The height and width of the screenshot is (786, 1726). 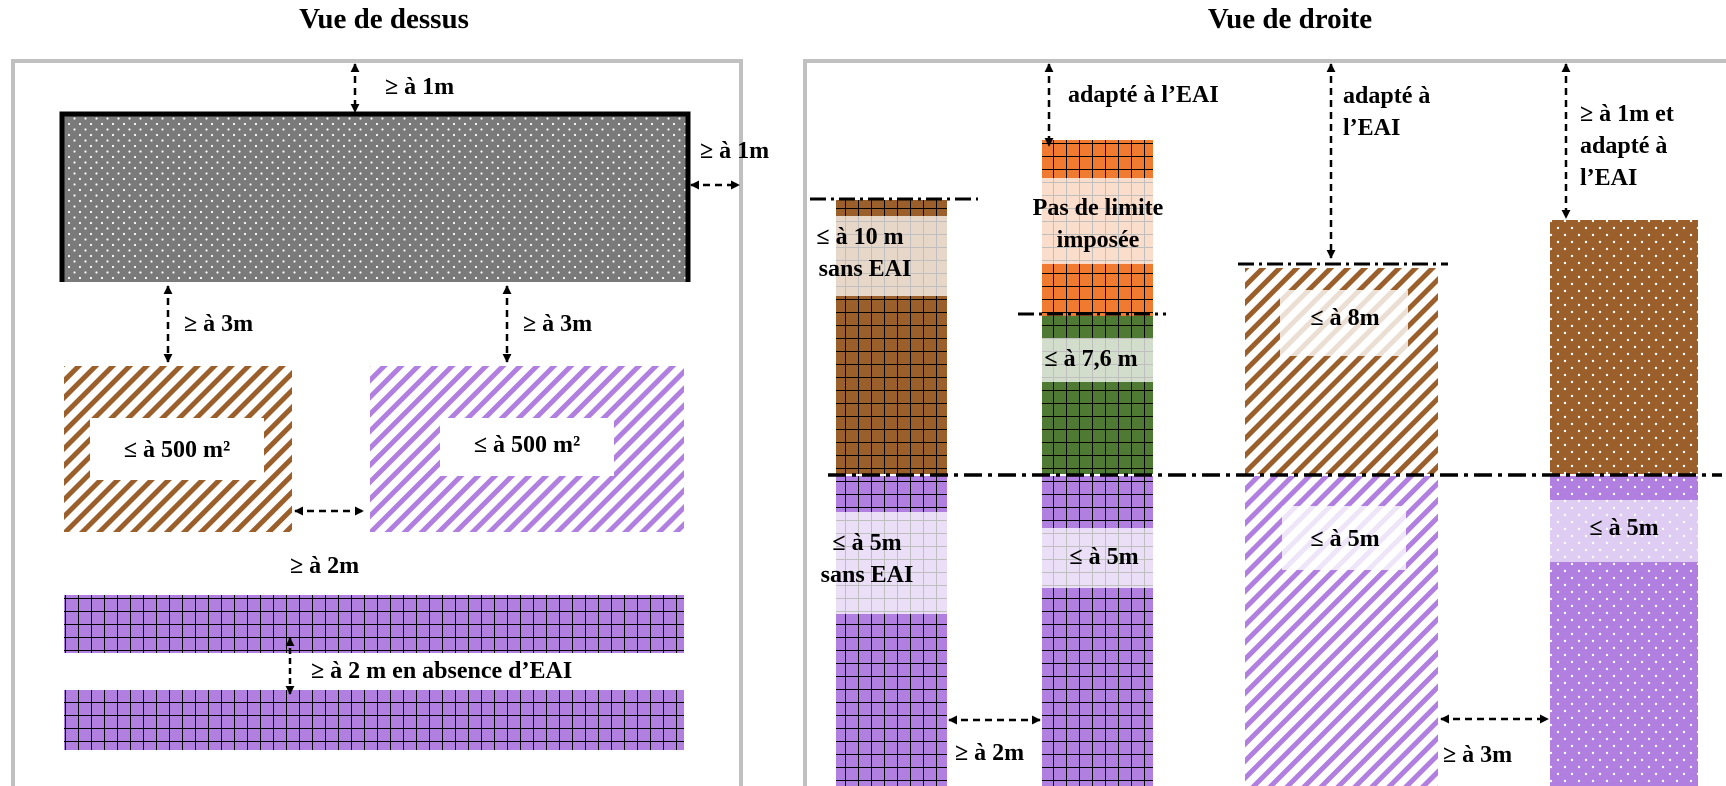 What do you see at coordinates (557, 324) in the screenshot?
I see `dist-right-block-label: ≥ à 3m` at bounding box center [557, 324].